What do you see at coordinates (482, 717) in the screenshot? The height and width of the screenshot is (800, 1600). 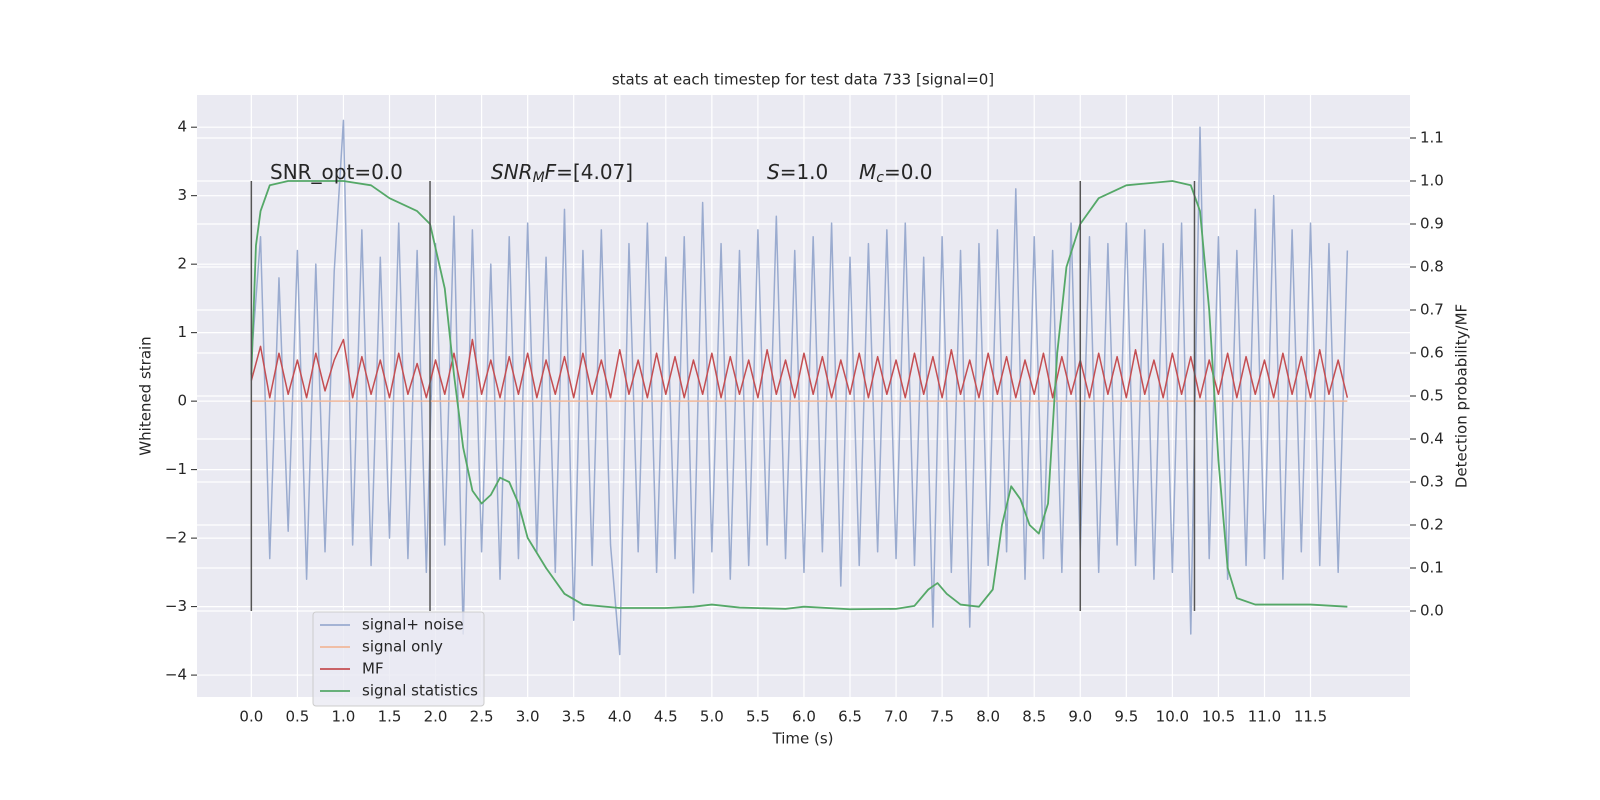 I see `x-tick-label: 2.5` at bounding box center [482, 717].